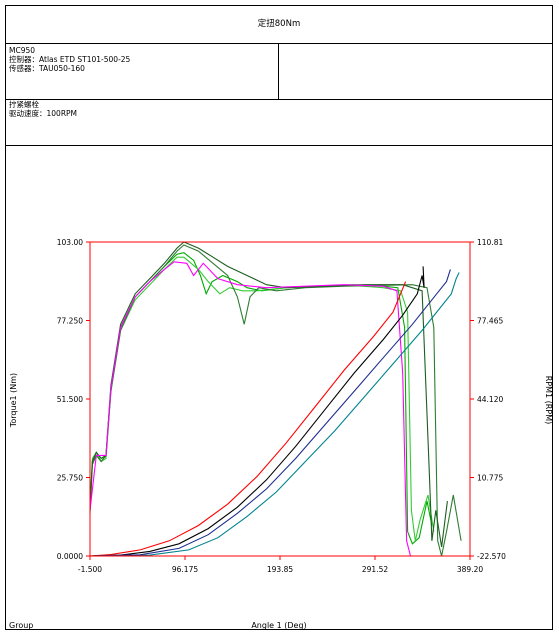  What do you see at coordinates (490, 399) in the screenshot?
I see `y2-tick-label: 44.120` at bounding box center [490, 399].